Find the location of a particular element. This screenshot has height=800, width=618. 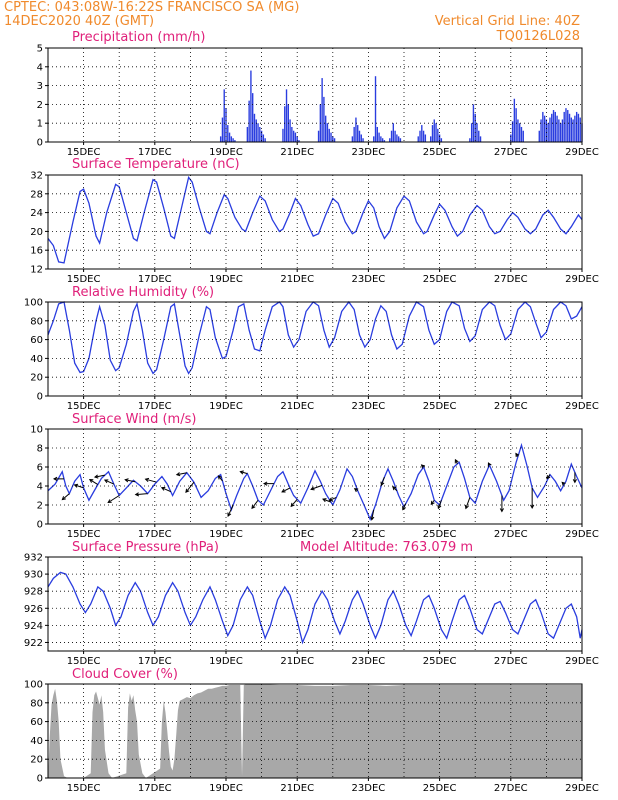

pressure-ytick-label: 932 is located at coordinates (33, 558).